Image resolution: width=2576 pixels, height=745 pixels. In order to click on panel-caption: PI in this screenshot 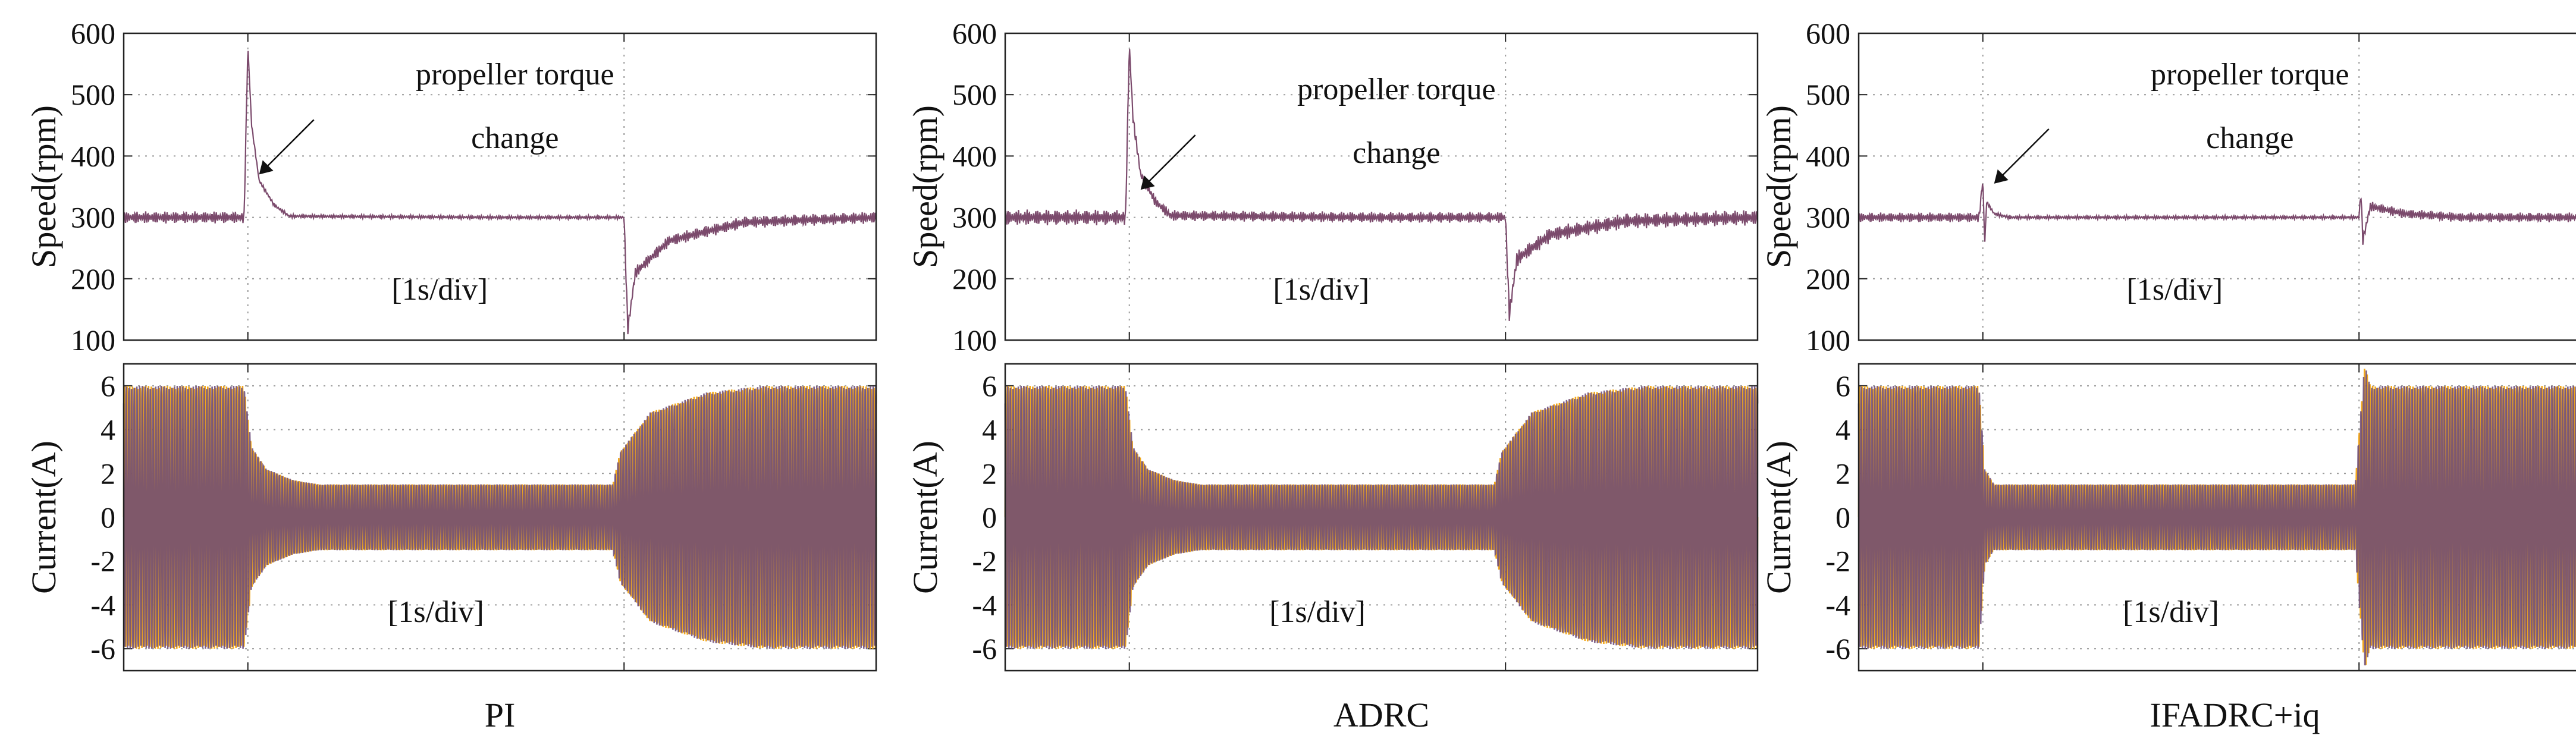, I will do `click(500, 715)`.